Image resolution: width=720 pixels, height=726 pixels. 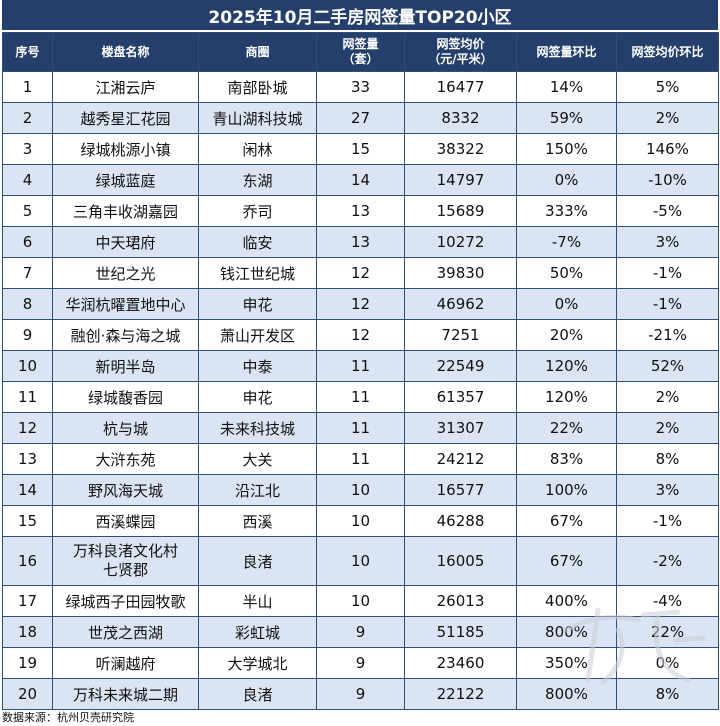 I want to click on table-row: 1 江湘云庐 南部卧城 33 16477 14% 5%, so click(x=360, y=87).